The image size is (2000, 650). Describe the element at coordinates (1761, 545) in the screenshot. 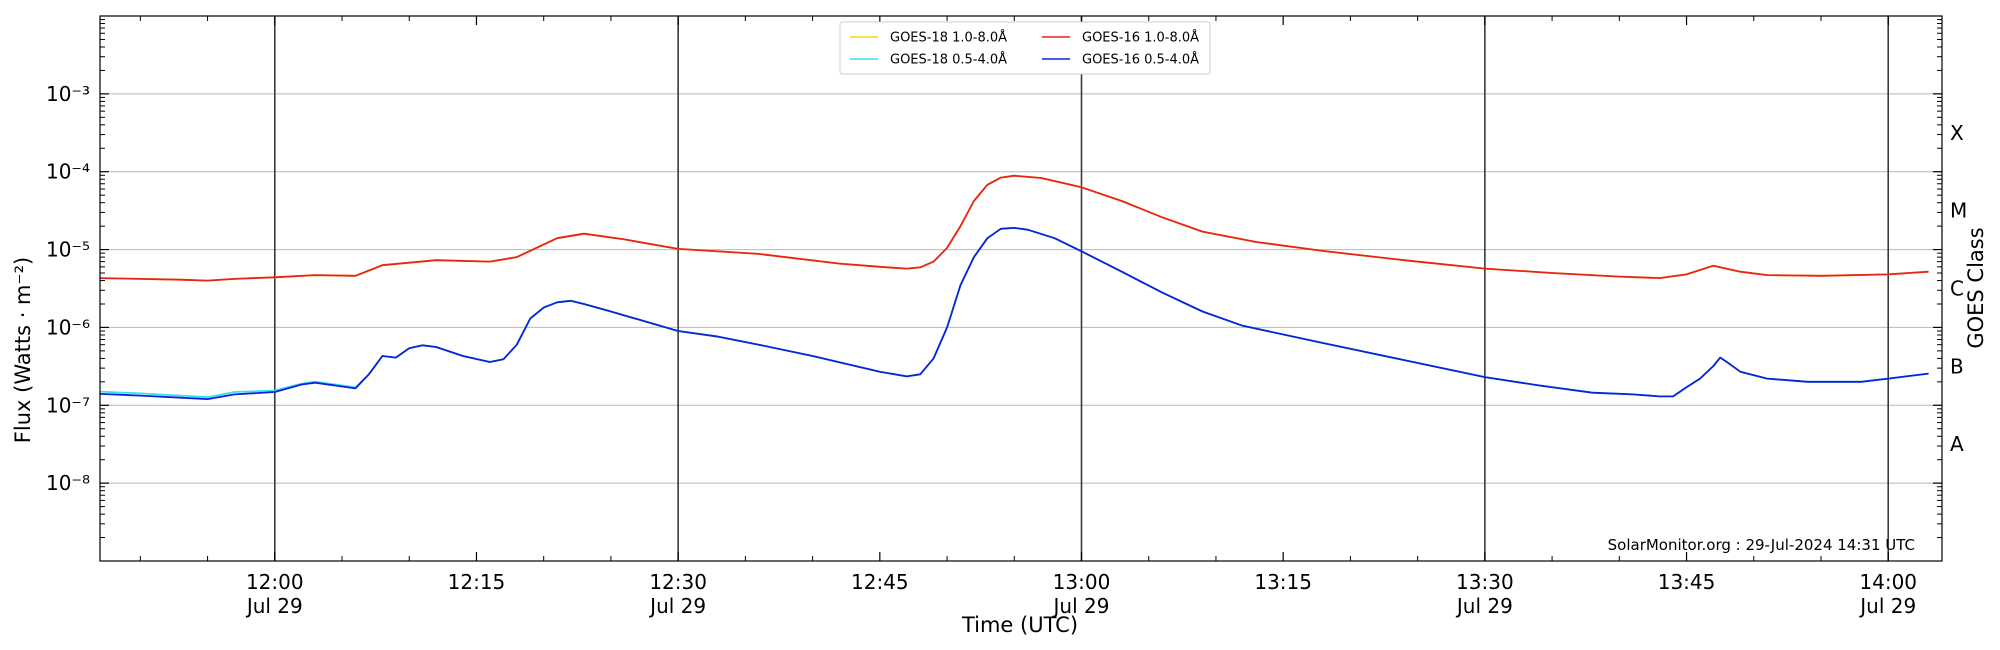

I see `footer-attribution: SolarMonitor.org : 29-Jul-2024 14:31 UTC` at that location.